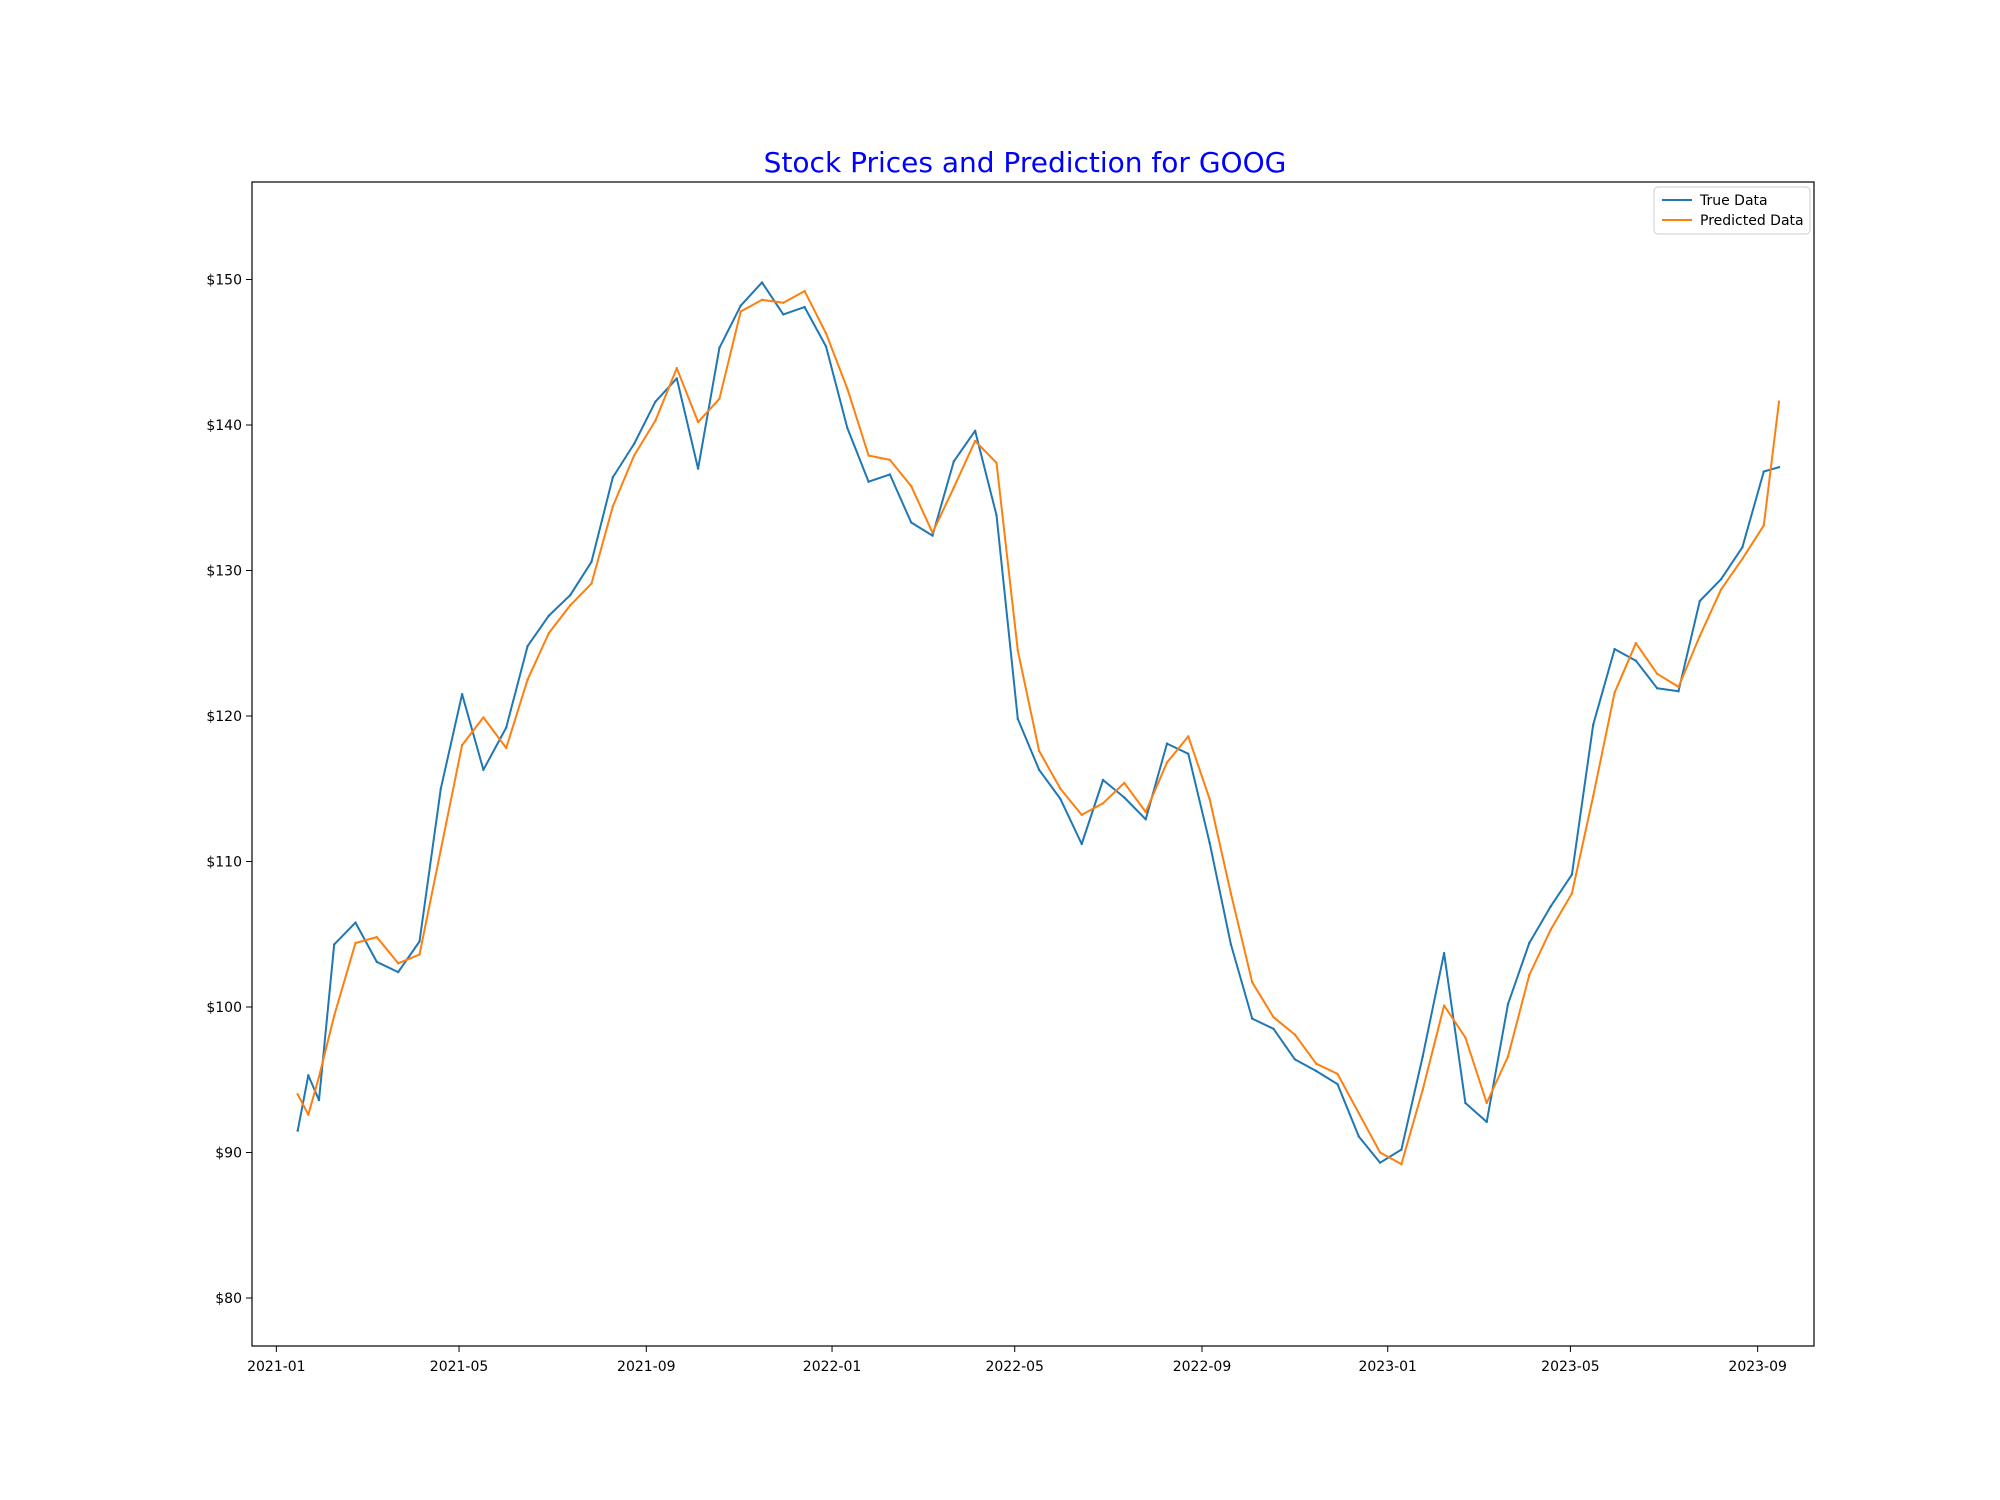  What do you see at coordinates (224, 280) in the screenshot?
I see `y-tick-label: $150` at bounding box center [224, 280].